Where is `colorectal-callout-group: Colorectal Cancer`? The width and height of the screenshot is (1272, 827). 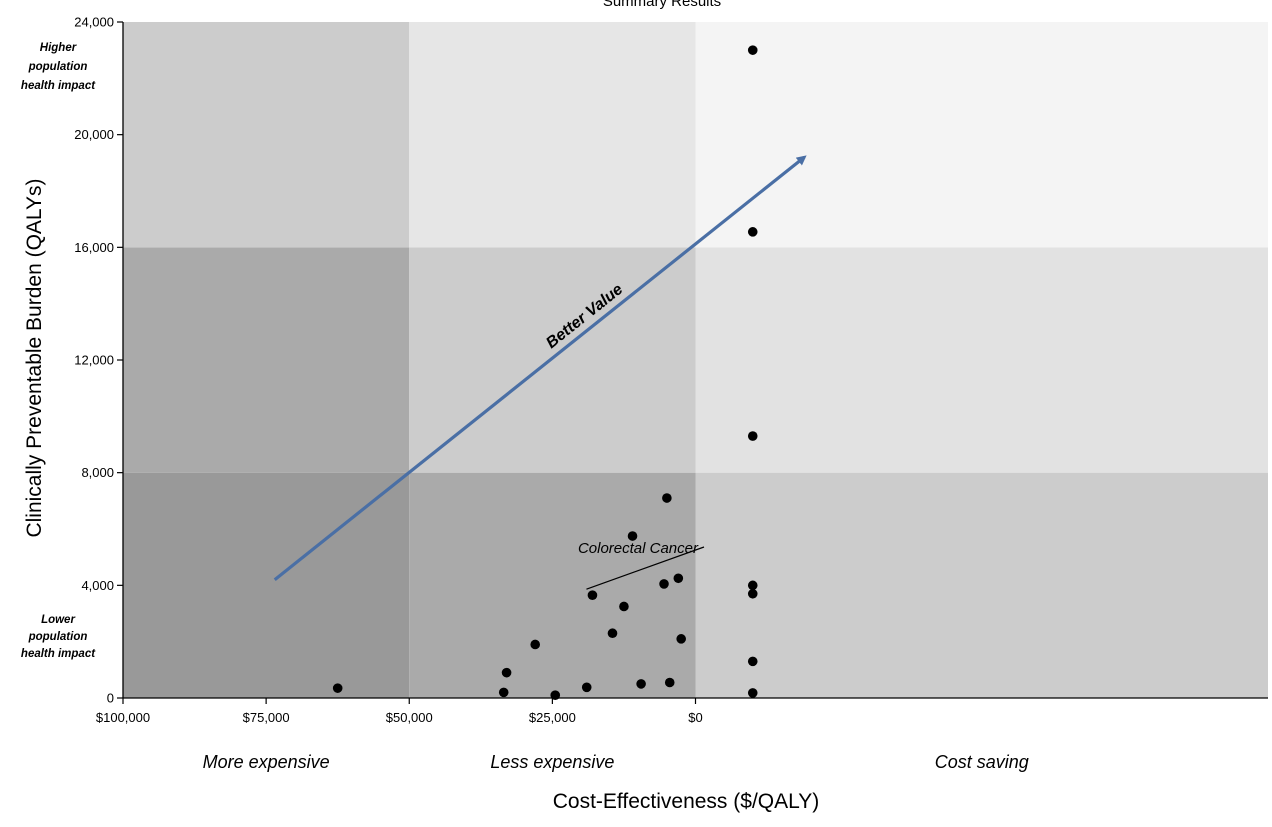
colorectal-callout-group: Colorectal Cancer is located at coordinates (641, 565).